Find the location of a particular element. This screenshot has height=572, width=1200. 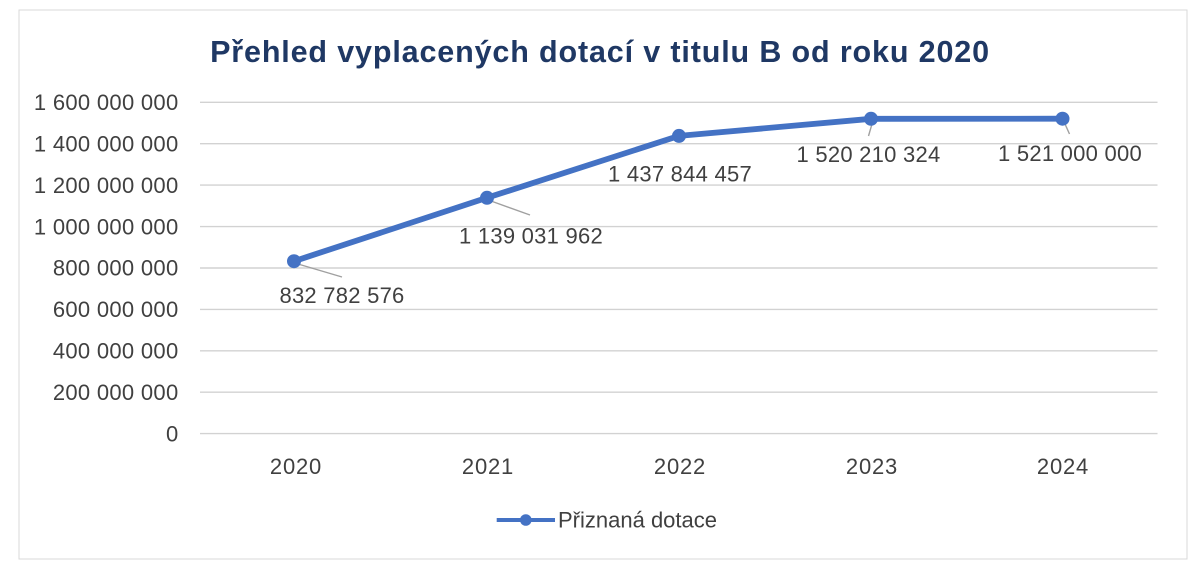

svg-text: 2021 is located at coordinates (488, 466).